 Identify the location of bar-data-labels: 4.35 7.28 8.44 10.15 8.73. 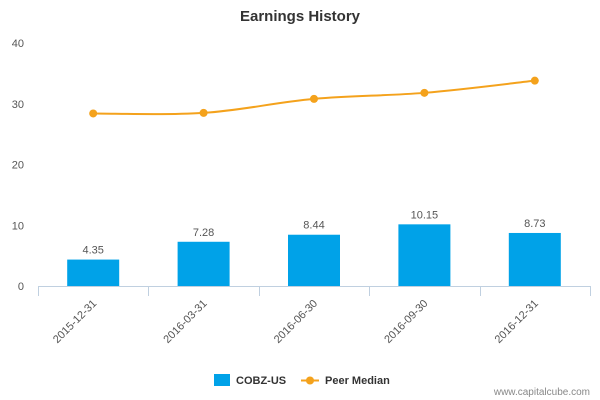
(313, 232).